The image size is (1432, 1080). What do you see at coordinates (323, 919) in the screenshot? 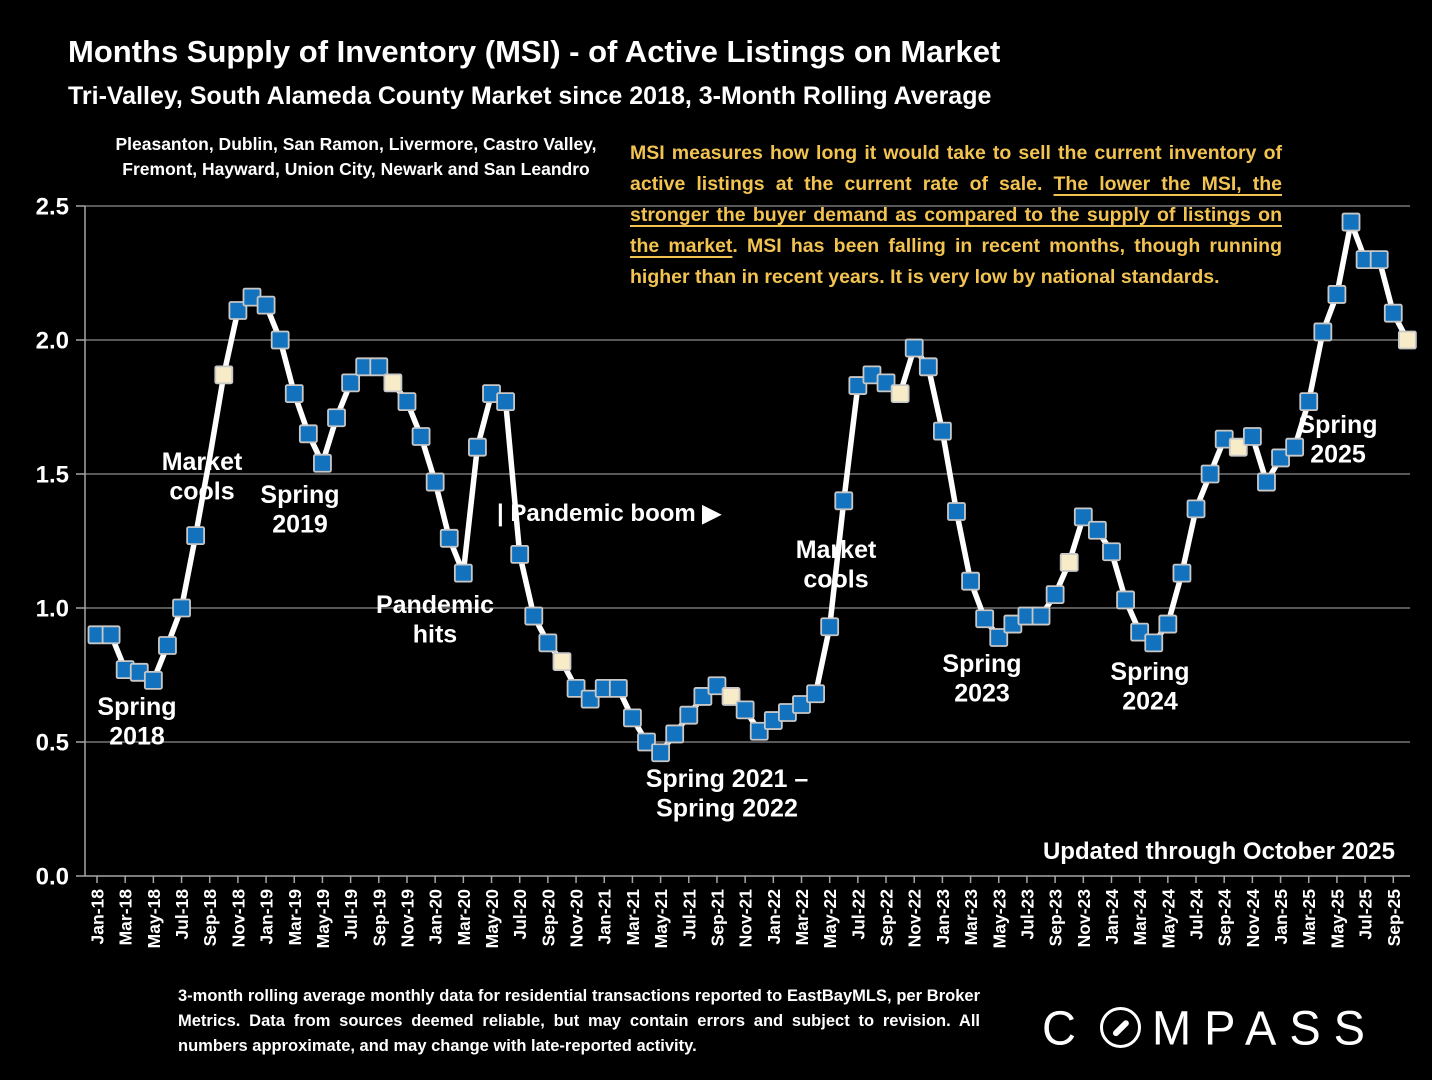
I see `x-tick-label: May-19` at bounding box center [323, 919].